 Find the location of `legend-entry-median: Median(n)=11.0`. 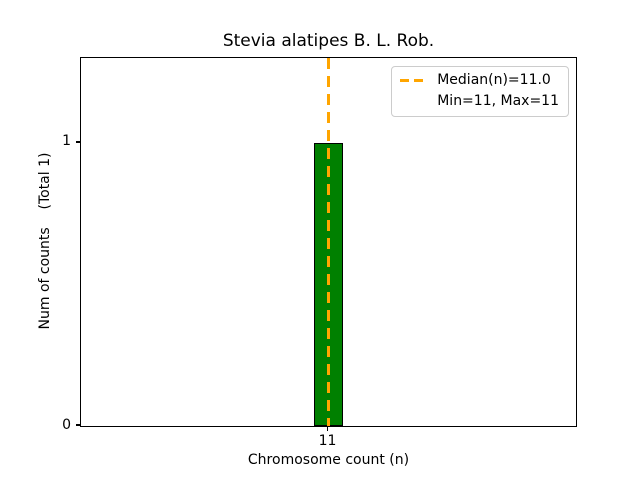

legend-entry-median: Median(n)=11.0 is located at coordinates (479, 80).